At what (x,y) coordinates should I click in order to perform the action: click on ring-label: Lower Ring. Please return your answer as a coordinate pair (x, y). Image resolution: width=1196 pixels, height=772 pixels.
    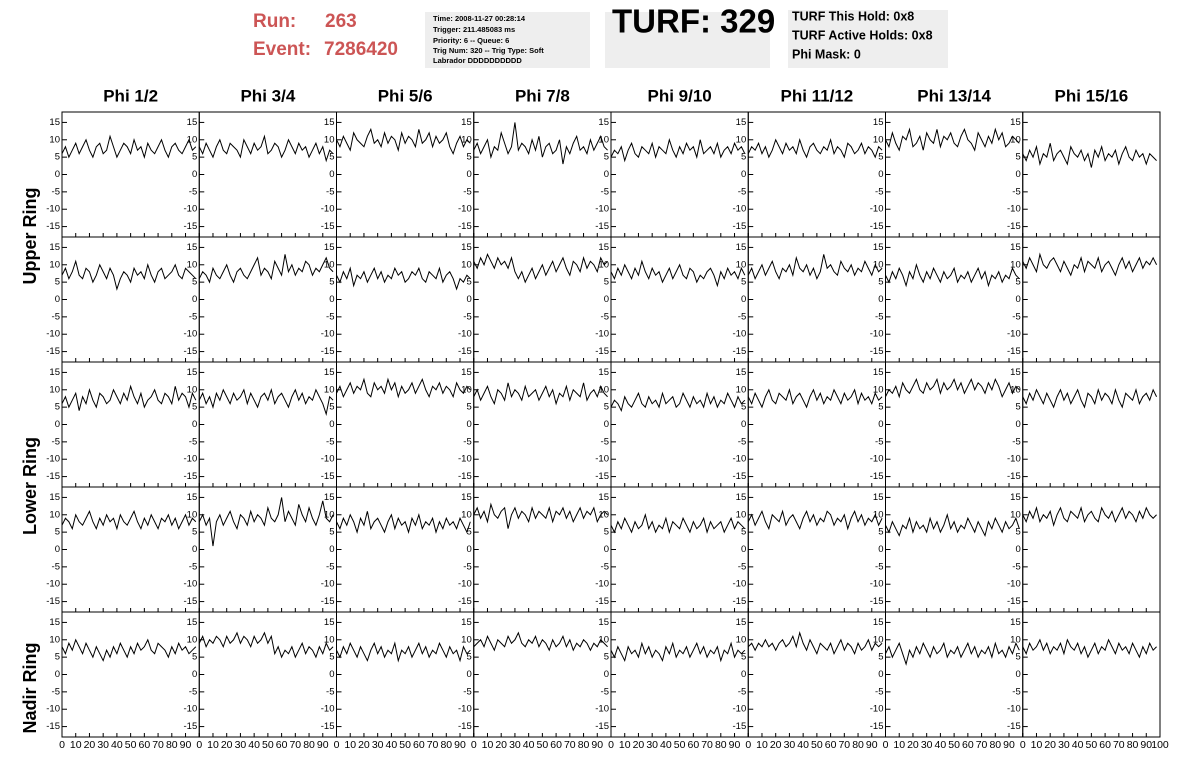
    Looking at the image, I should click on (30, 486).